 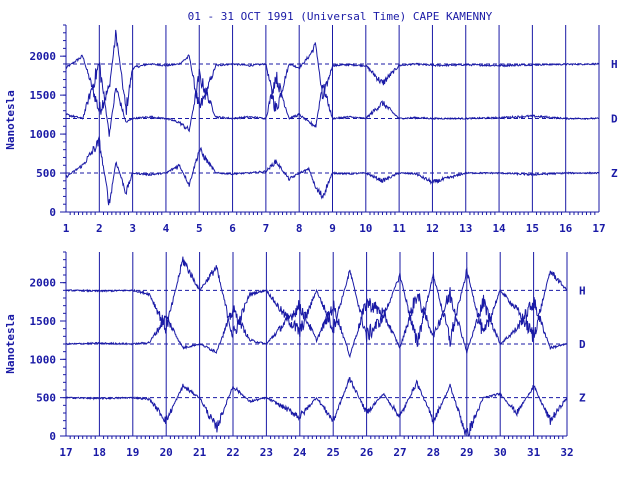 I want to click on x-tick-label: 26, so click(x=367, y=452).